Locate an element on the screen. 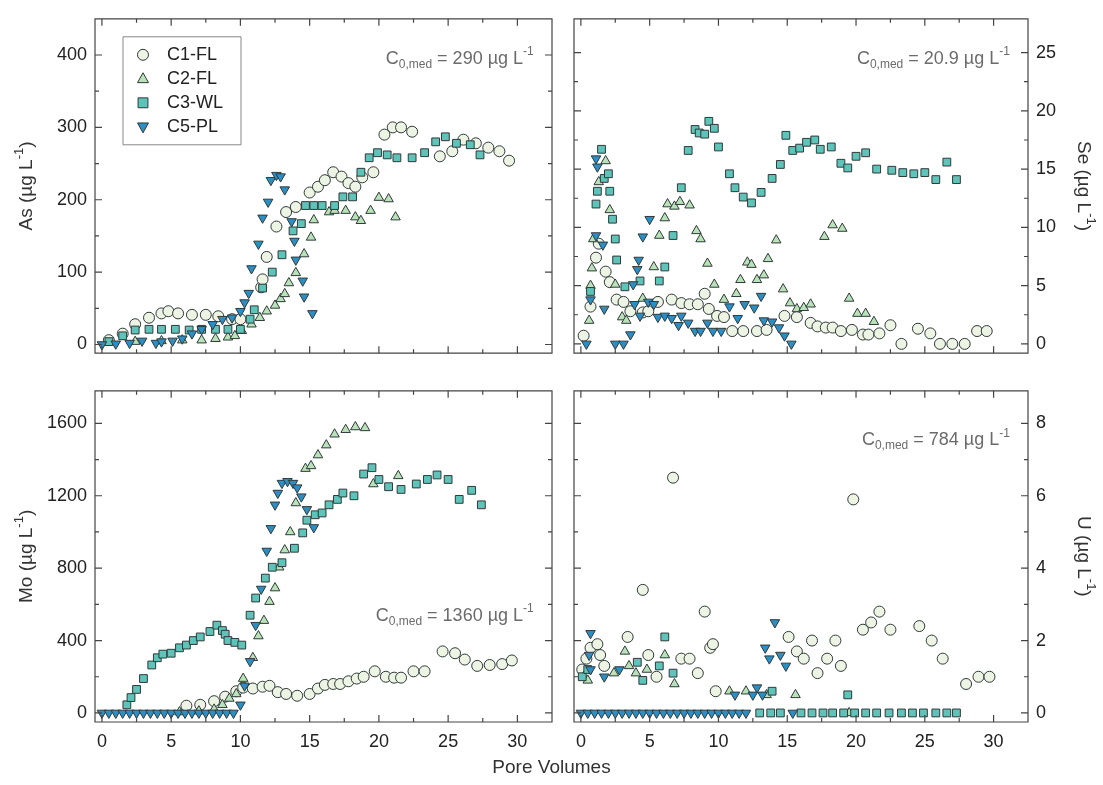 The image size is (1103, 785). y2-axis-title: Se (µg L-1) is located at coordinates (1086, 186).